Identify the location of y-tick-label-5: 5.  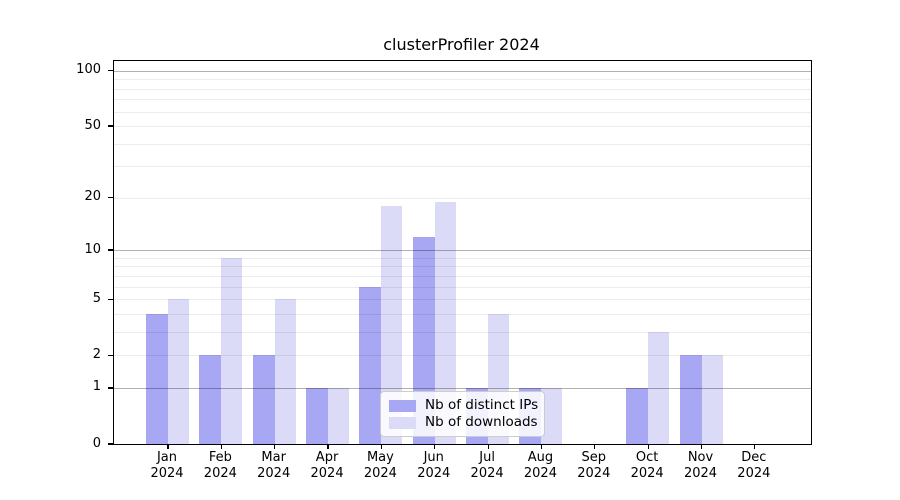
(96, 298).